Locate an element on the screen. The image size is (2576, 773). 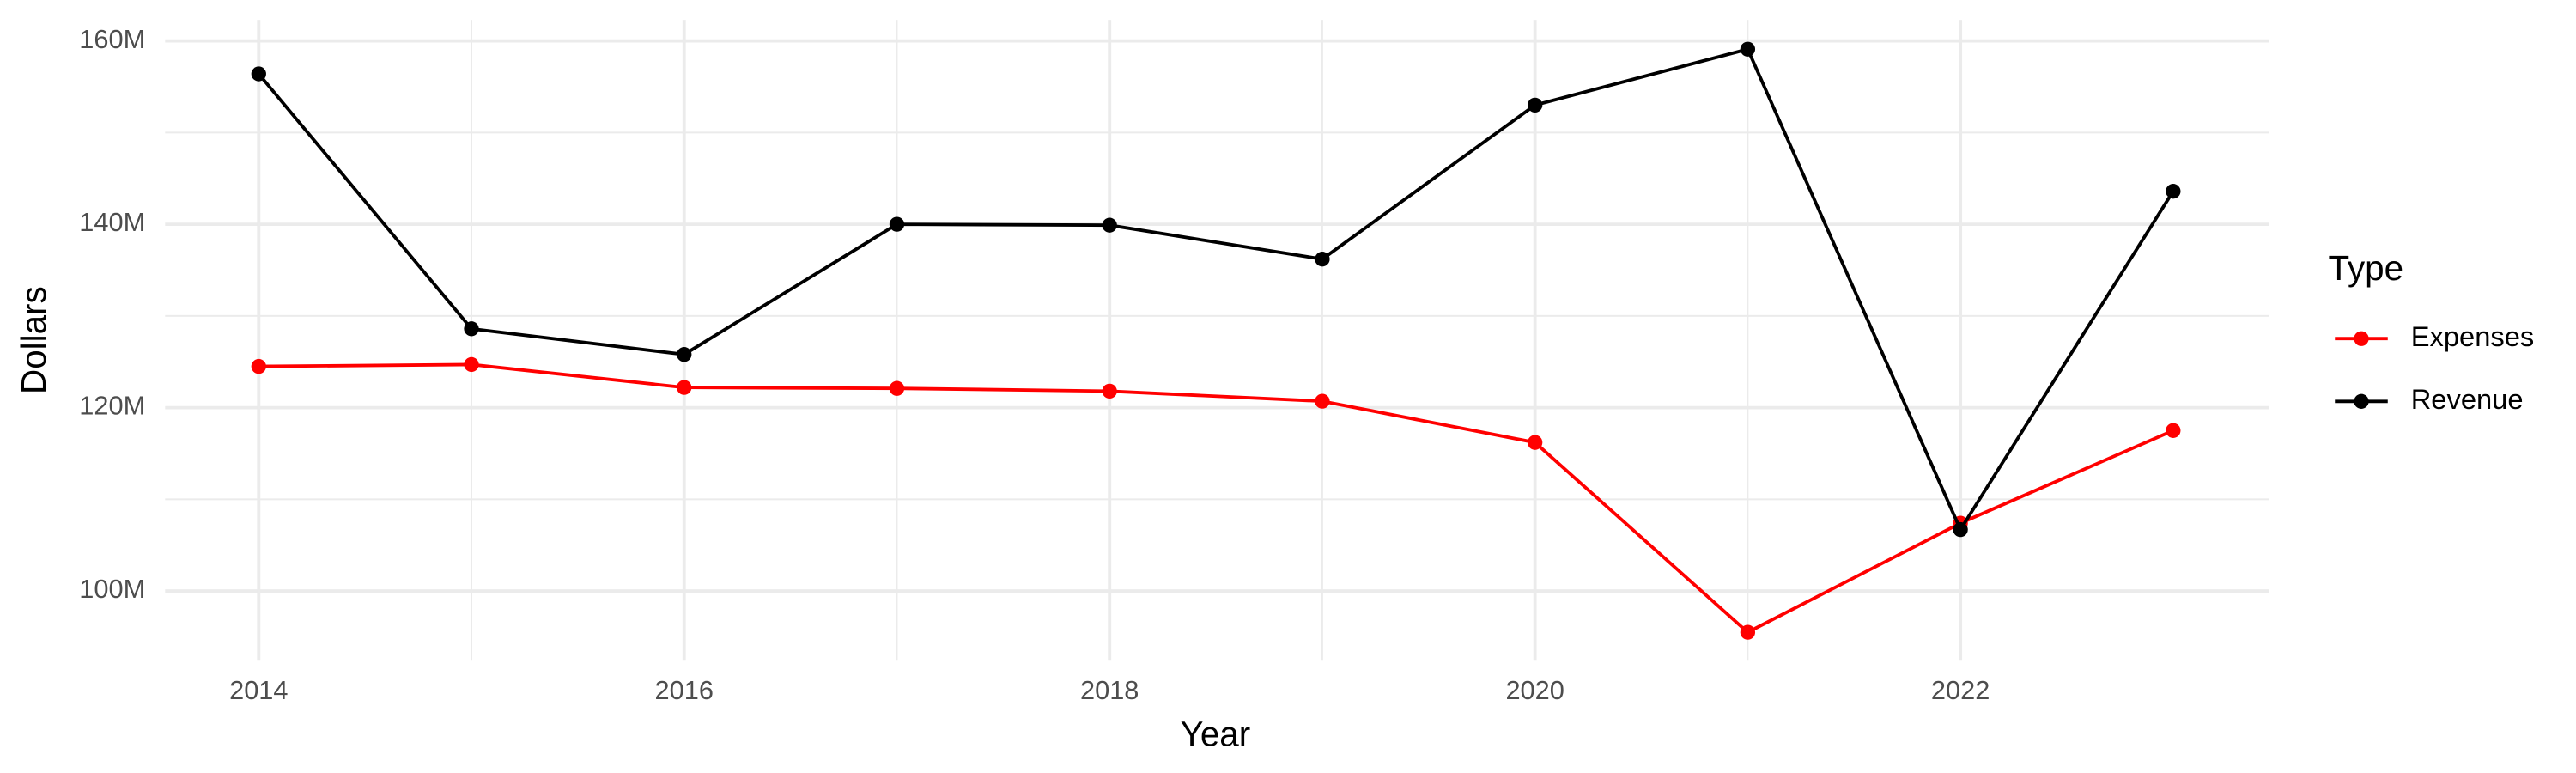
x-tick-label: 2022 is located at coordinates (1960, 690).